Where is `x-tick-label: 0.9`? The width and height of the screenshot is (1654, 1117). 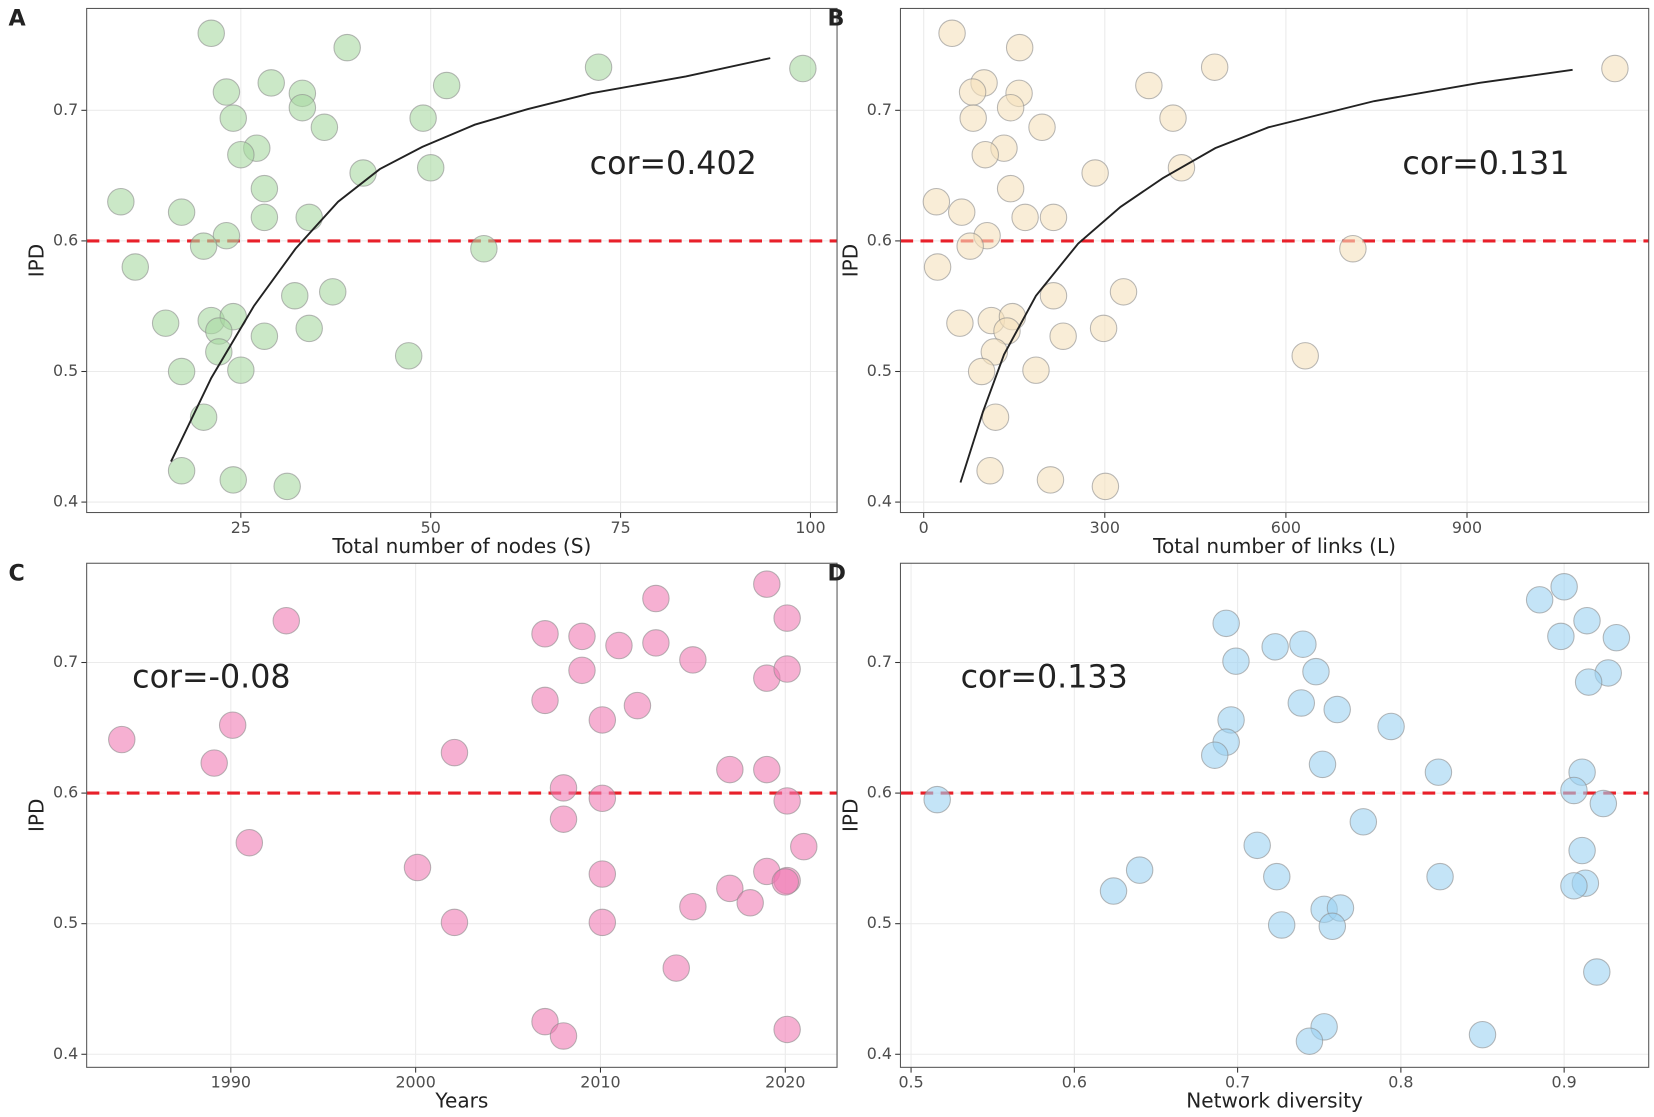 x-tick-label: 0.9 is located at coordinates (1564, 1082).